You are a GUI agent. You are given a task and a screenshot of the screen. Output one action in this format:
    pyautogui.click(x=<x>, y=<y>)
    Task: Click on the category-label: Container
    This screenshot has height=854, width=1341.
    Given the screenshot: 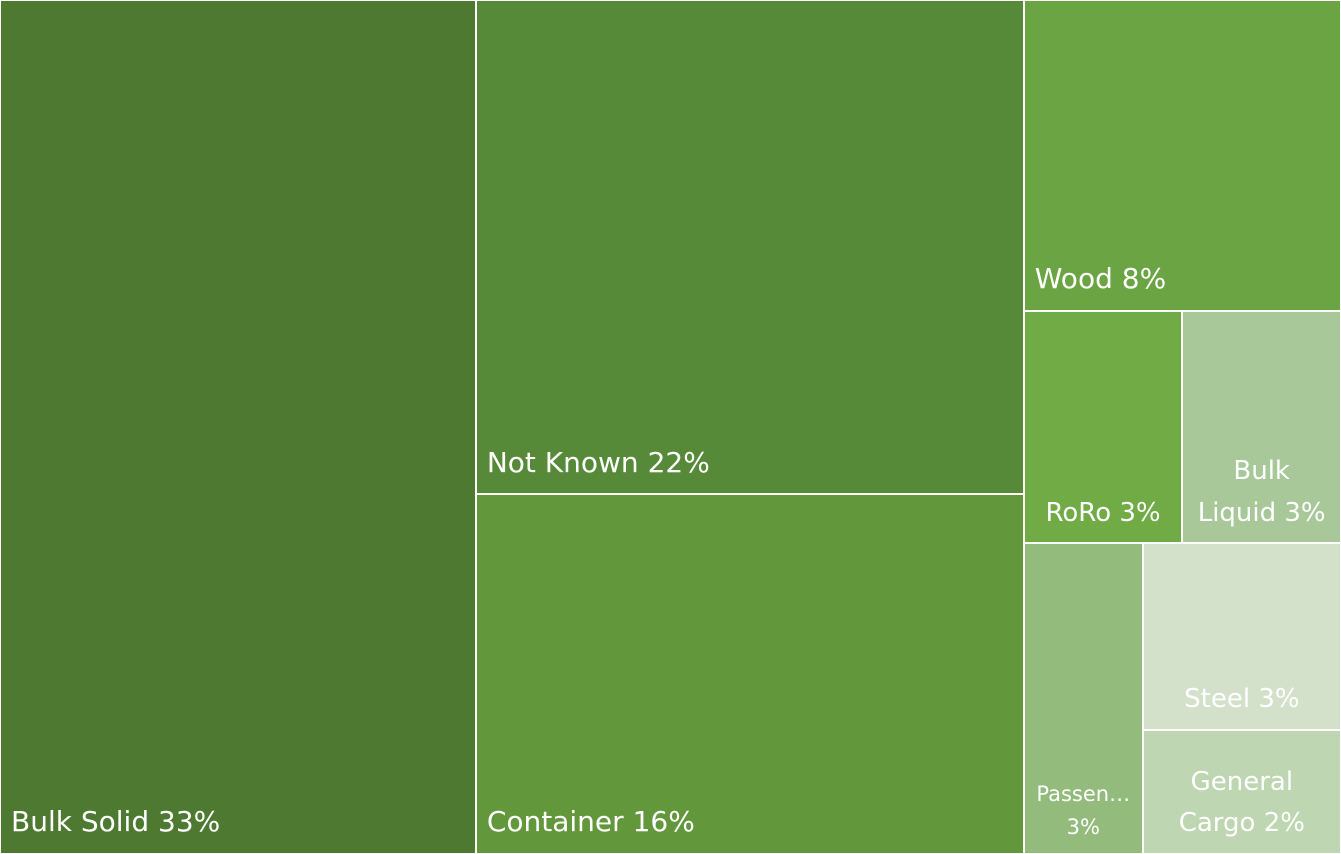 What is the action you would take?
    pyautogui.click(x=555, y=822)
    